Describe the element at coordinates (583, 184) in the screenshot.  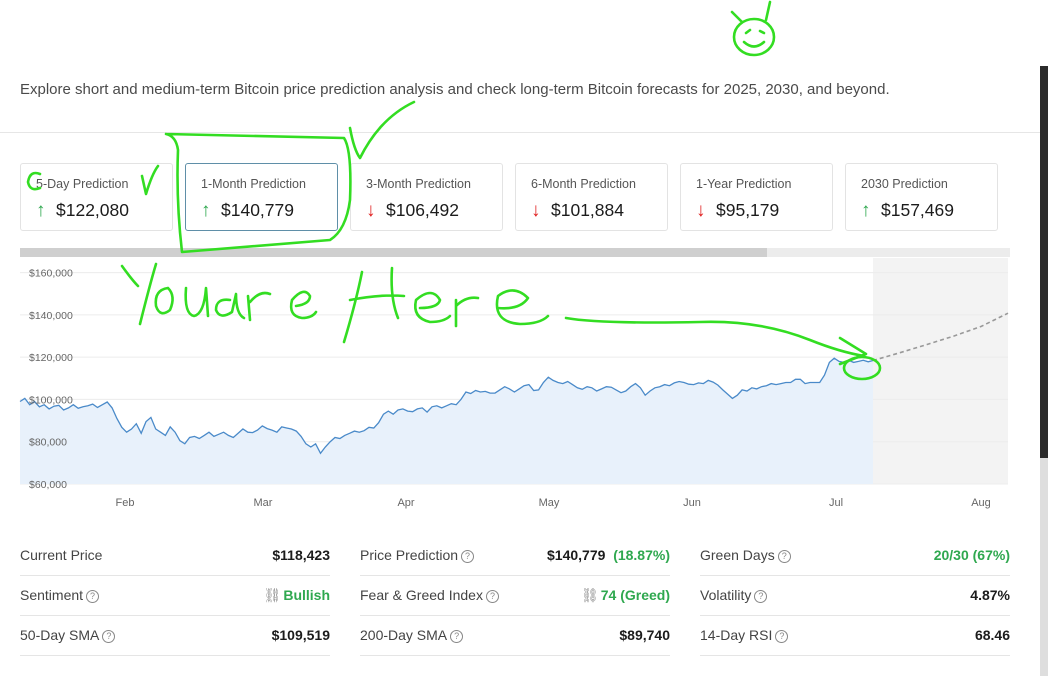
I see `prediction-label: 6-Month Prediction` at that location.